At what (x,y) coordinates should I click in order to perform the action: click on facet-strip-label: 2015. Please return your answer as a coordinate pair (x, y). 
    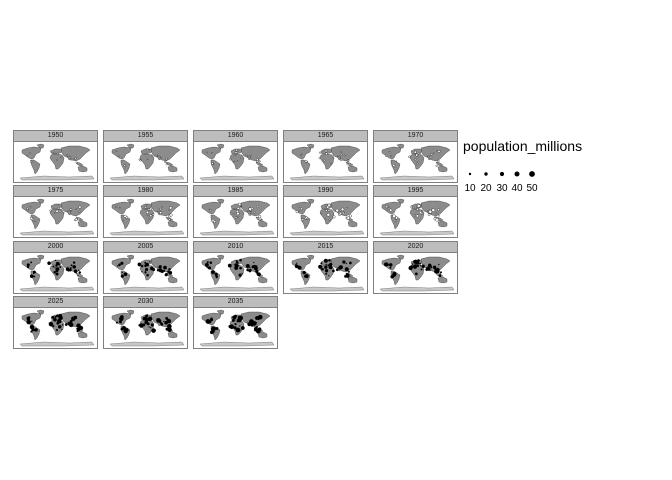
    Looking at the image, I should click on (325, 247).